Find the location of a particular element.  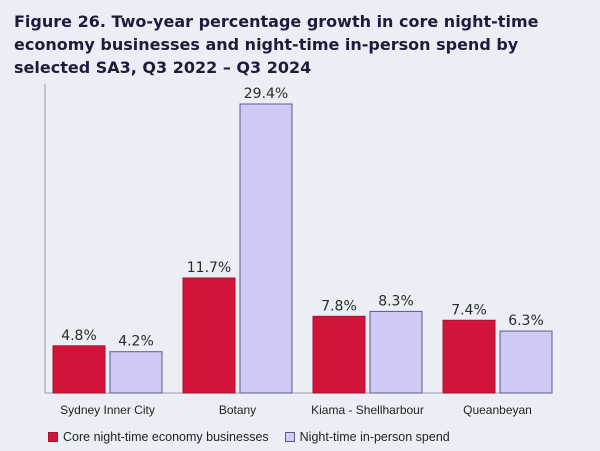

bar-night-time-in-person-spend-kiama-shellharbour is located at coordinates (396, 352).